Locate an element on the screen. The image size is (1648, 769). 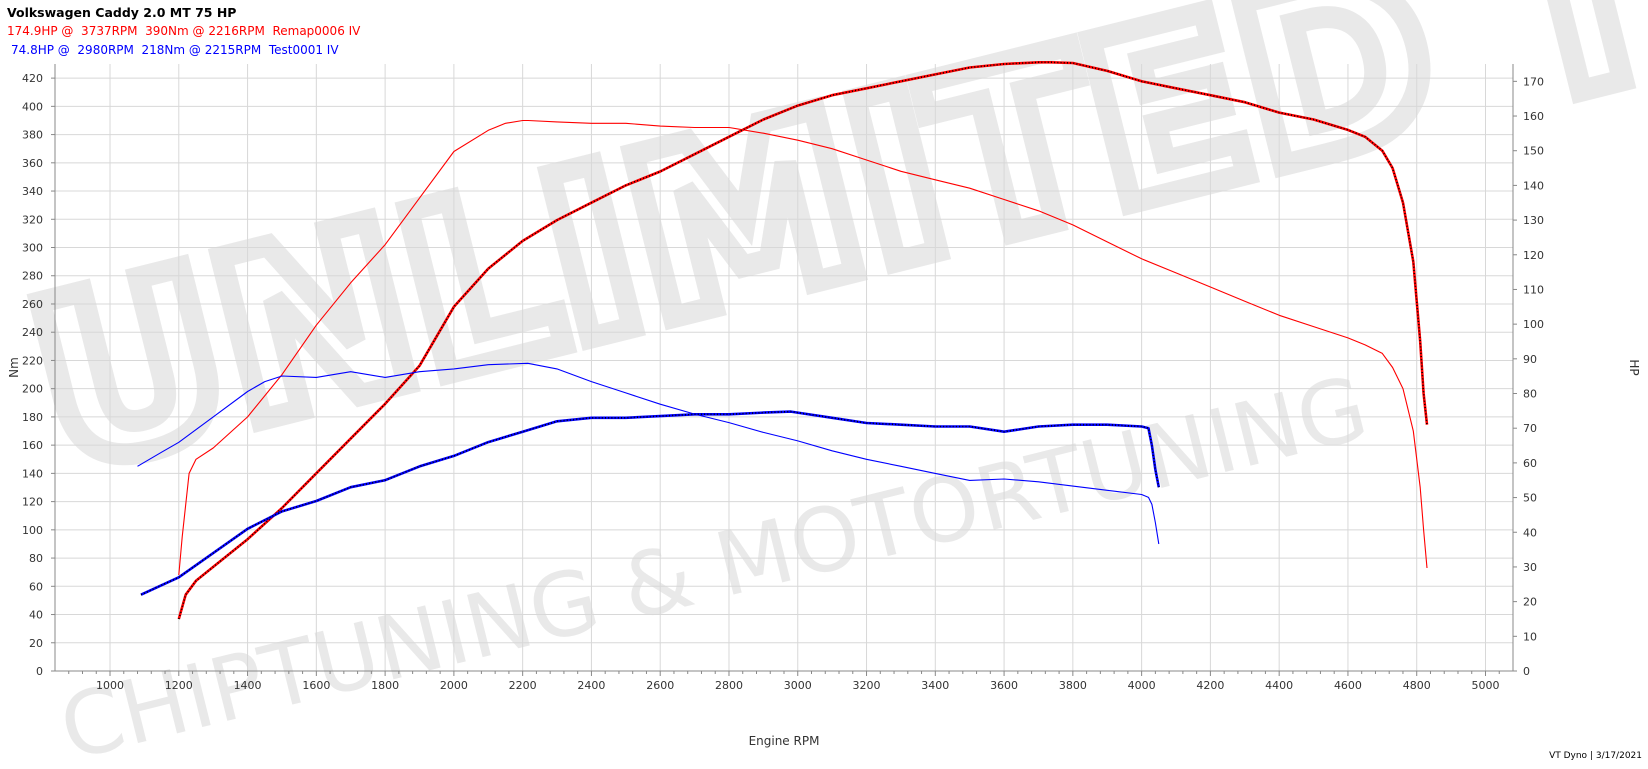
y-right-tick-label: 80 is located at coordinates (1530, 394).